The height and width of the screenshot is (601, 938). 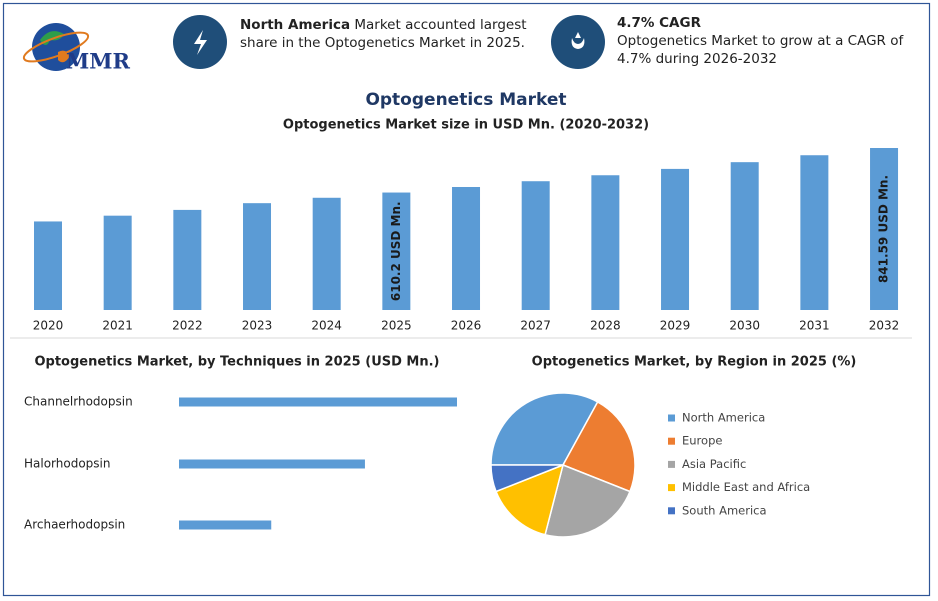 I want to click on value-label: 610.2 USD Mn., so click(x=396, y=251).